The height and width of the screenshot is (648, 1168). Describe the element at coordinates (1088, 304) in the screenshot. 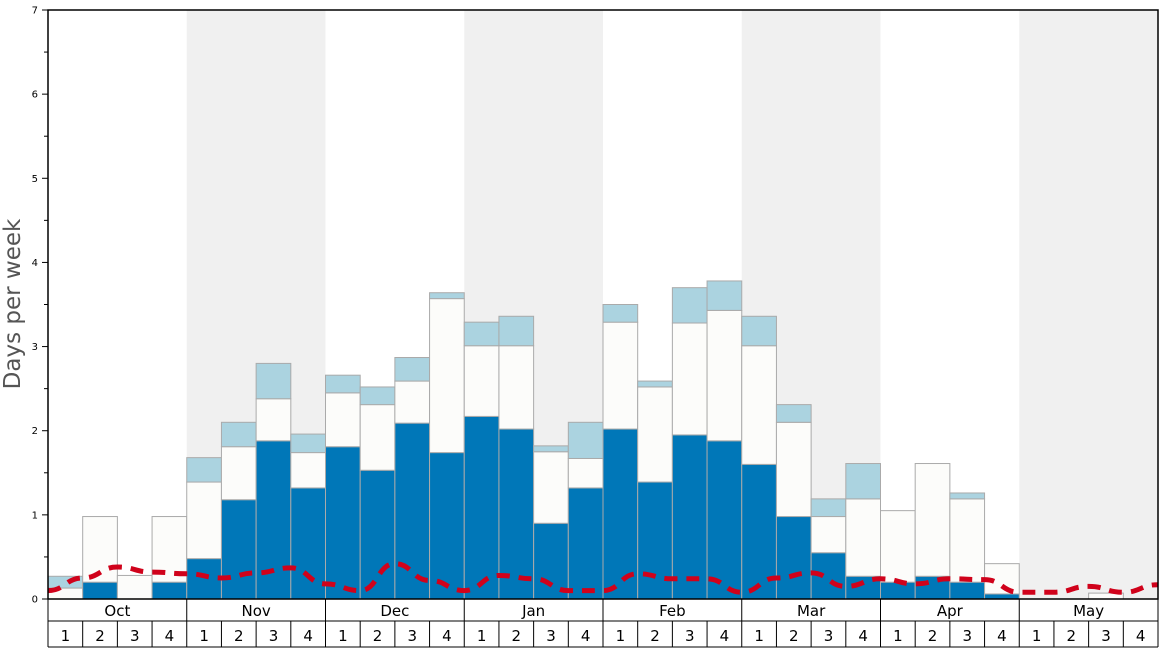

I see `month-band-may` at that location.